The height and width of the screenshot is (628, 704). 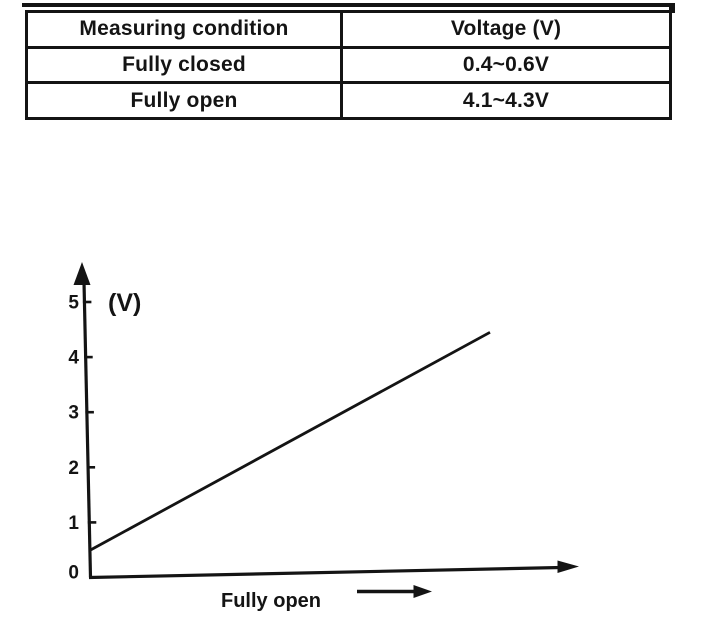 I want to click on table-cell-condition-fully-open: Fully open, so click(x=185, y=101).